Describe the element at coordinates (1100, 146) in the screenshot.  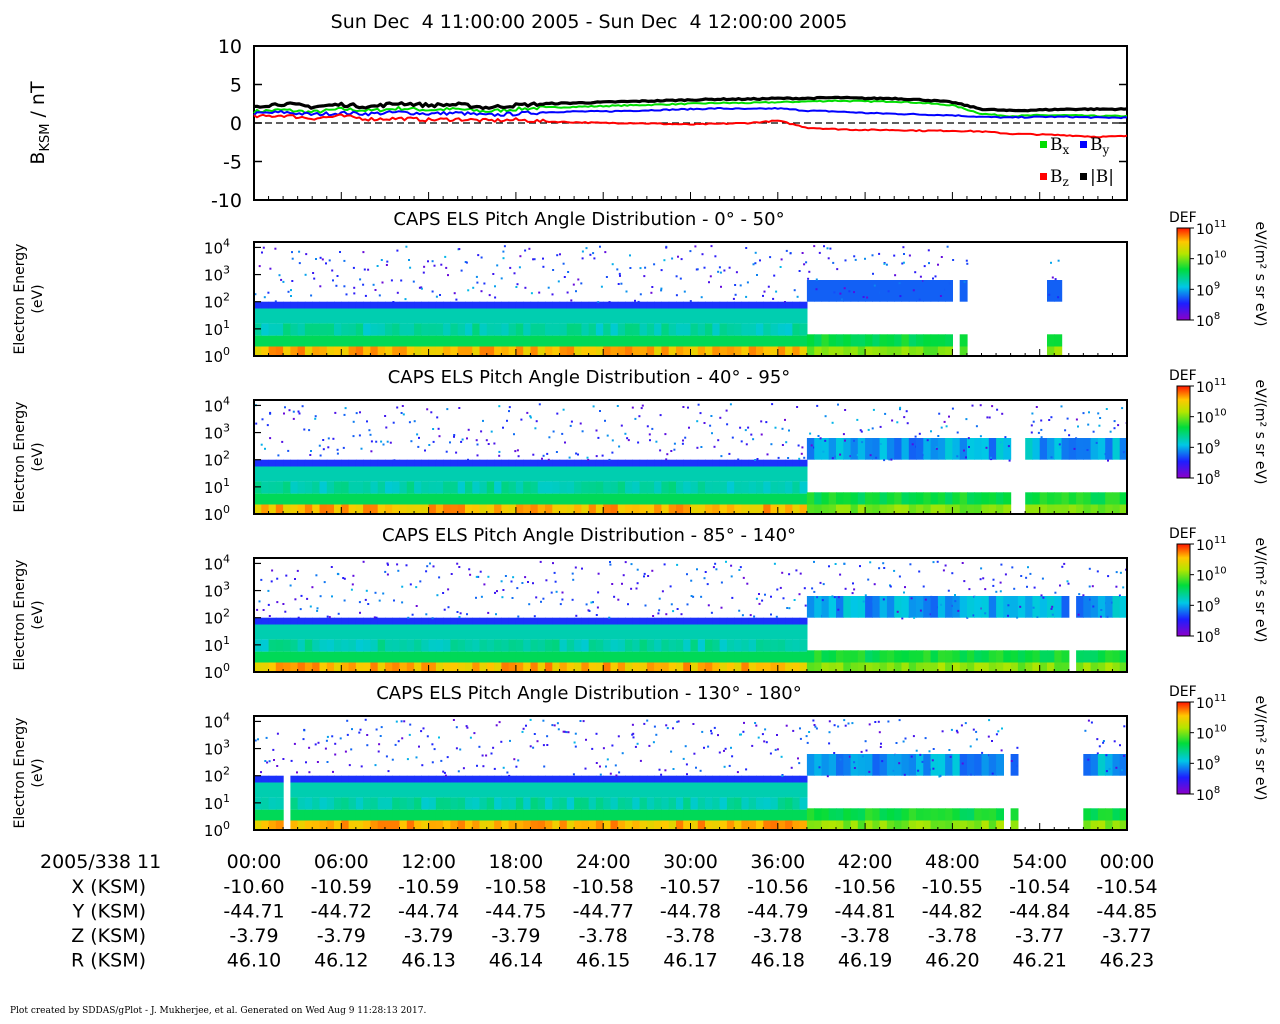
I see `legend-label: By` at that location.